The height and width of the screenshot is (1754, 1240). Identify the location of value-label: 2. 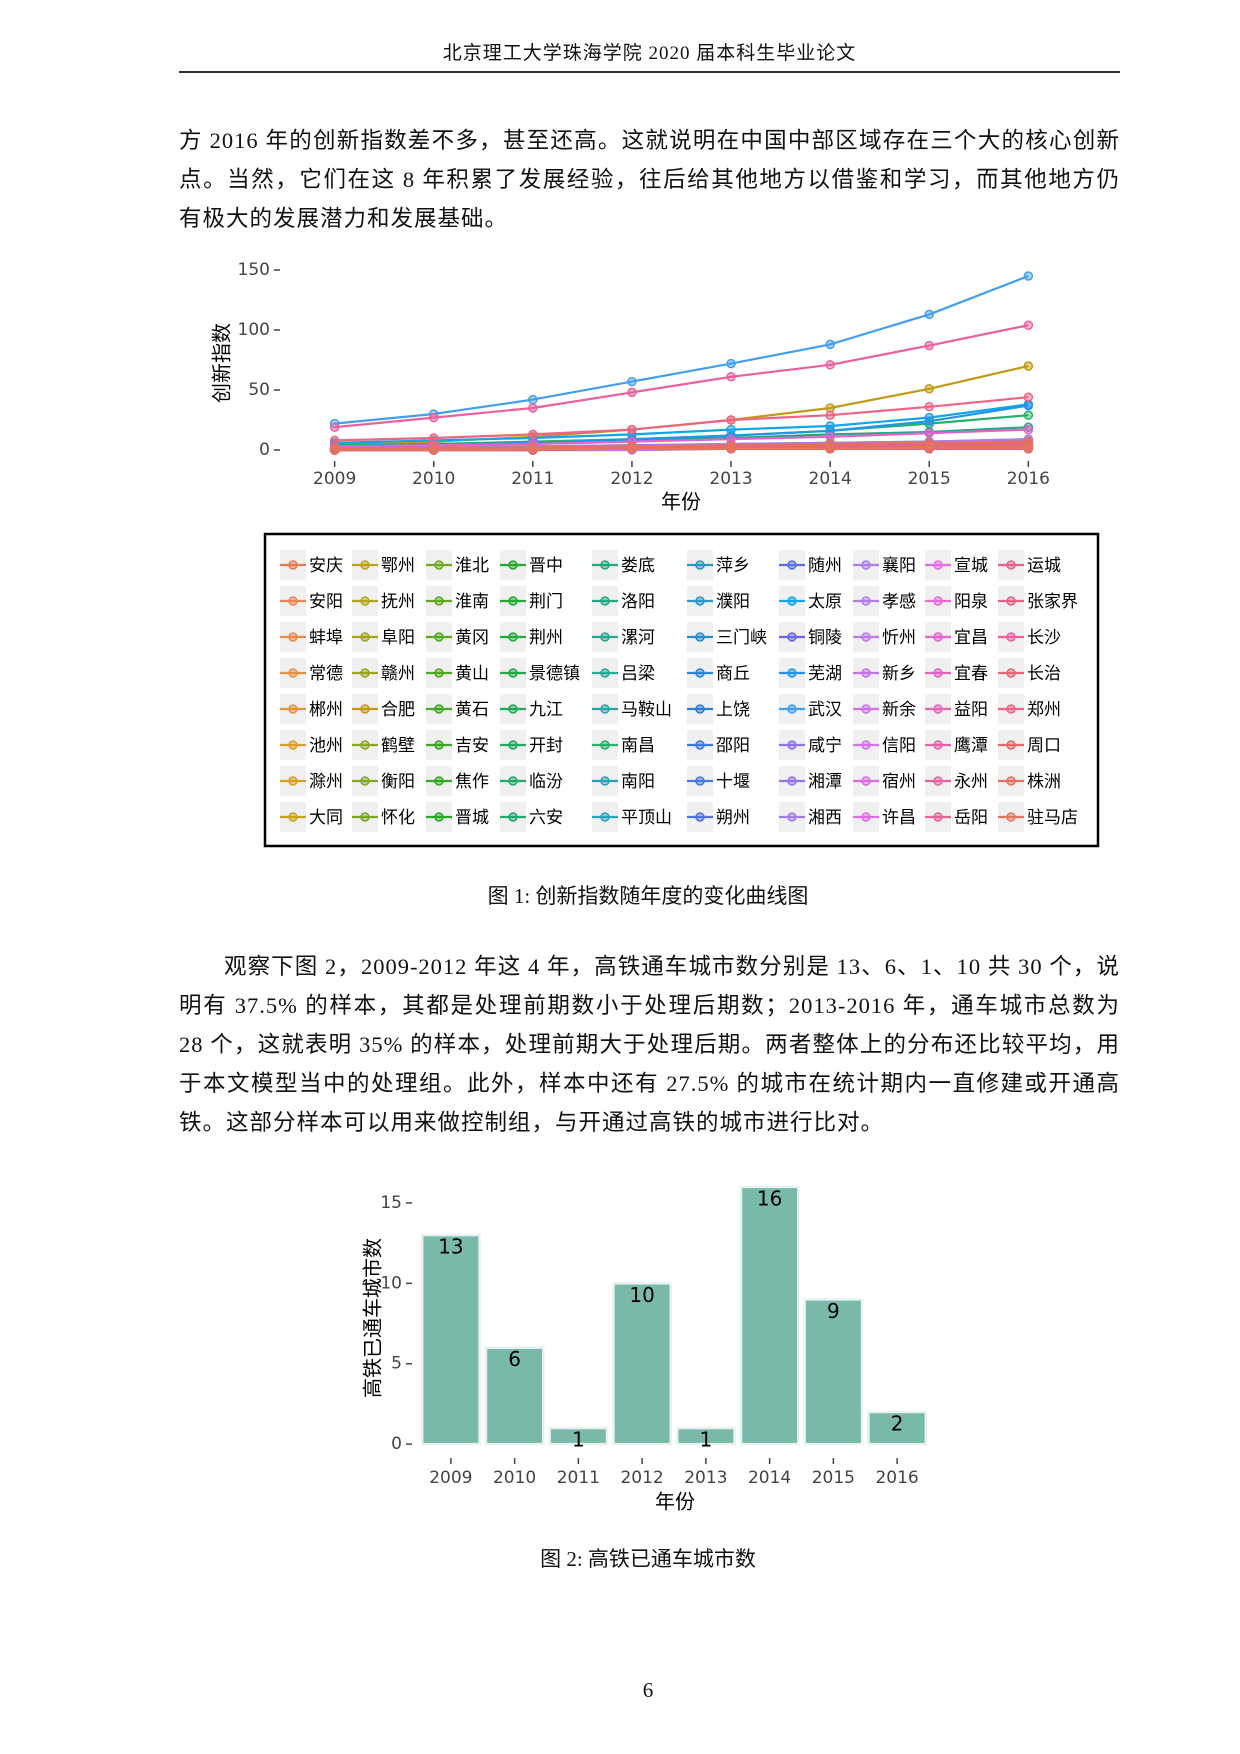
(897, 1423).